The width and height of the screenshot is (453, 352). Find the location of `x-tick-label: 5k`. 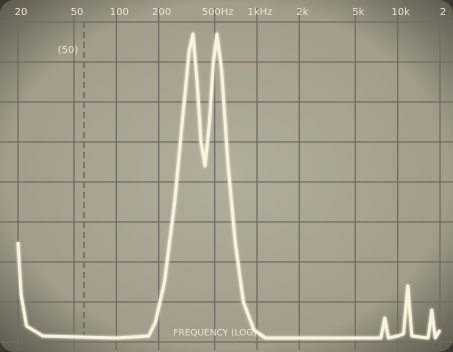

x-tick-label: 5k is located at coordinates (358, 12).